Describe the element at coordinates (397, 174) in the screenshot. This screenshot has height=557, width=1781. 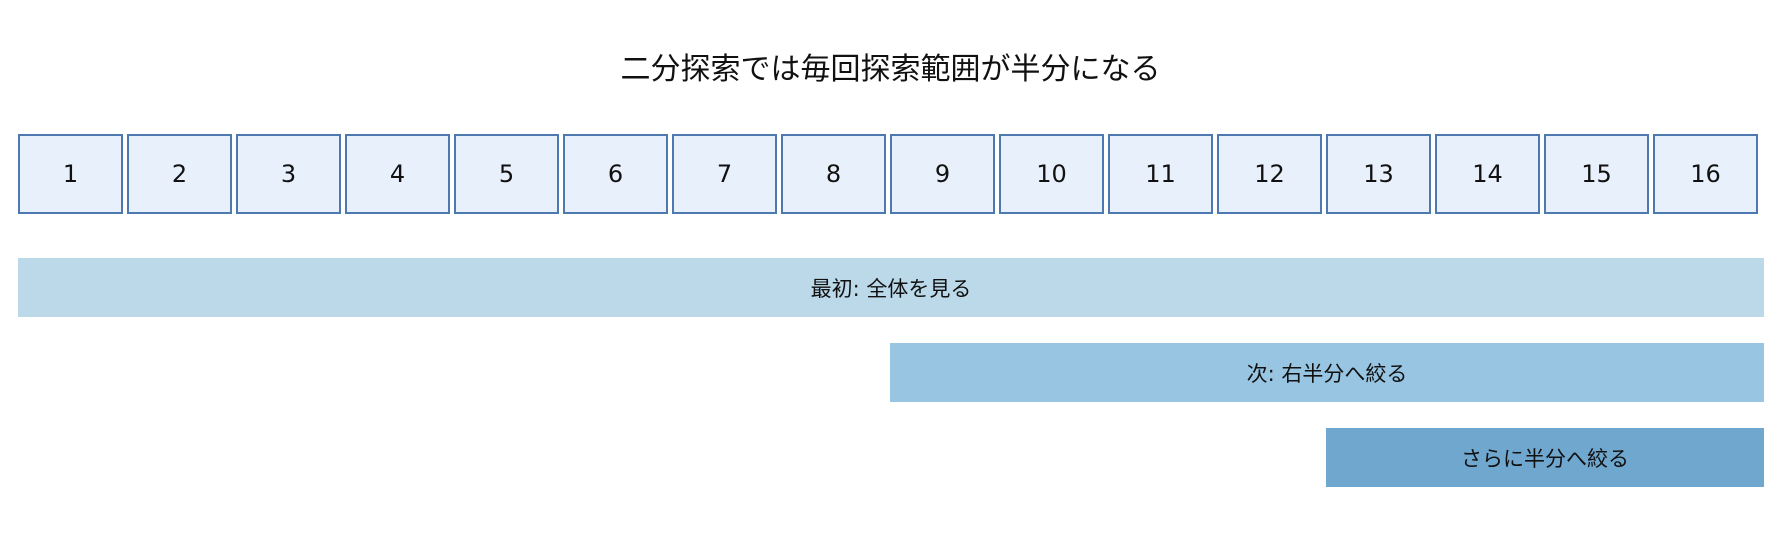
I see `array-cell: 4` at that location.